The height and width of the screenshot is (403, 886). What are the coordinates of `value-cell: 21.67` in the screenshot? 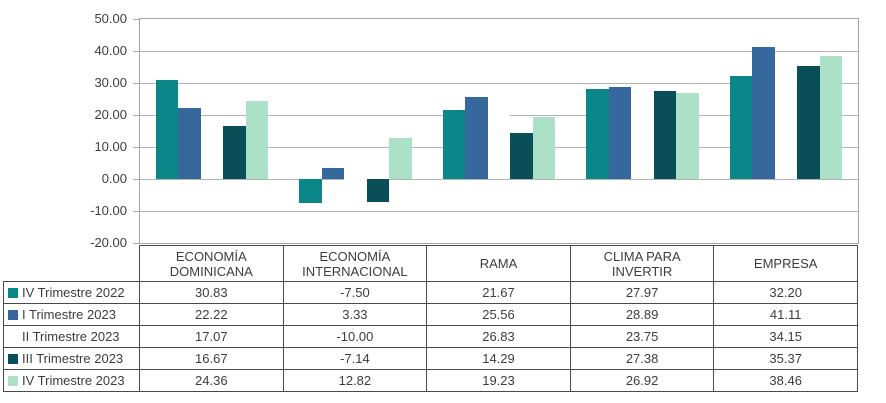 It's located at (499, 293).